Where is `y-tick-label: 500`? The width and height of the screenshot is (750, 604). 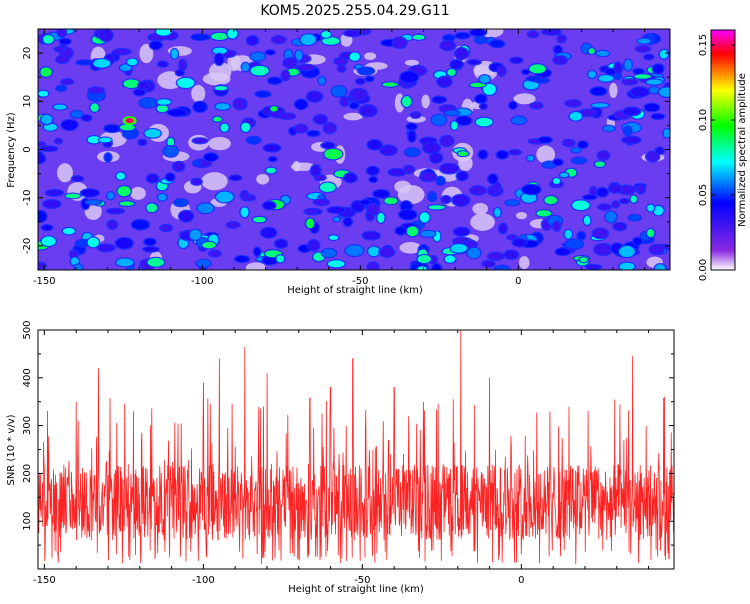
y-tick-label: 500 is located at coordinates (27, 329).